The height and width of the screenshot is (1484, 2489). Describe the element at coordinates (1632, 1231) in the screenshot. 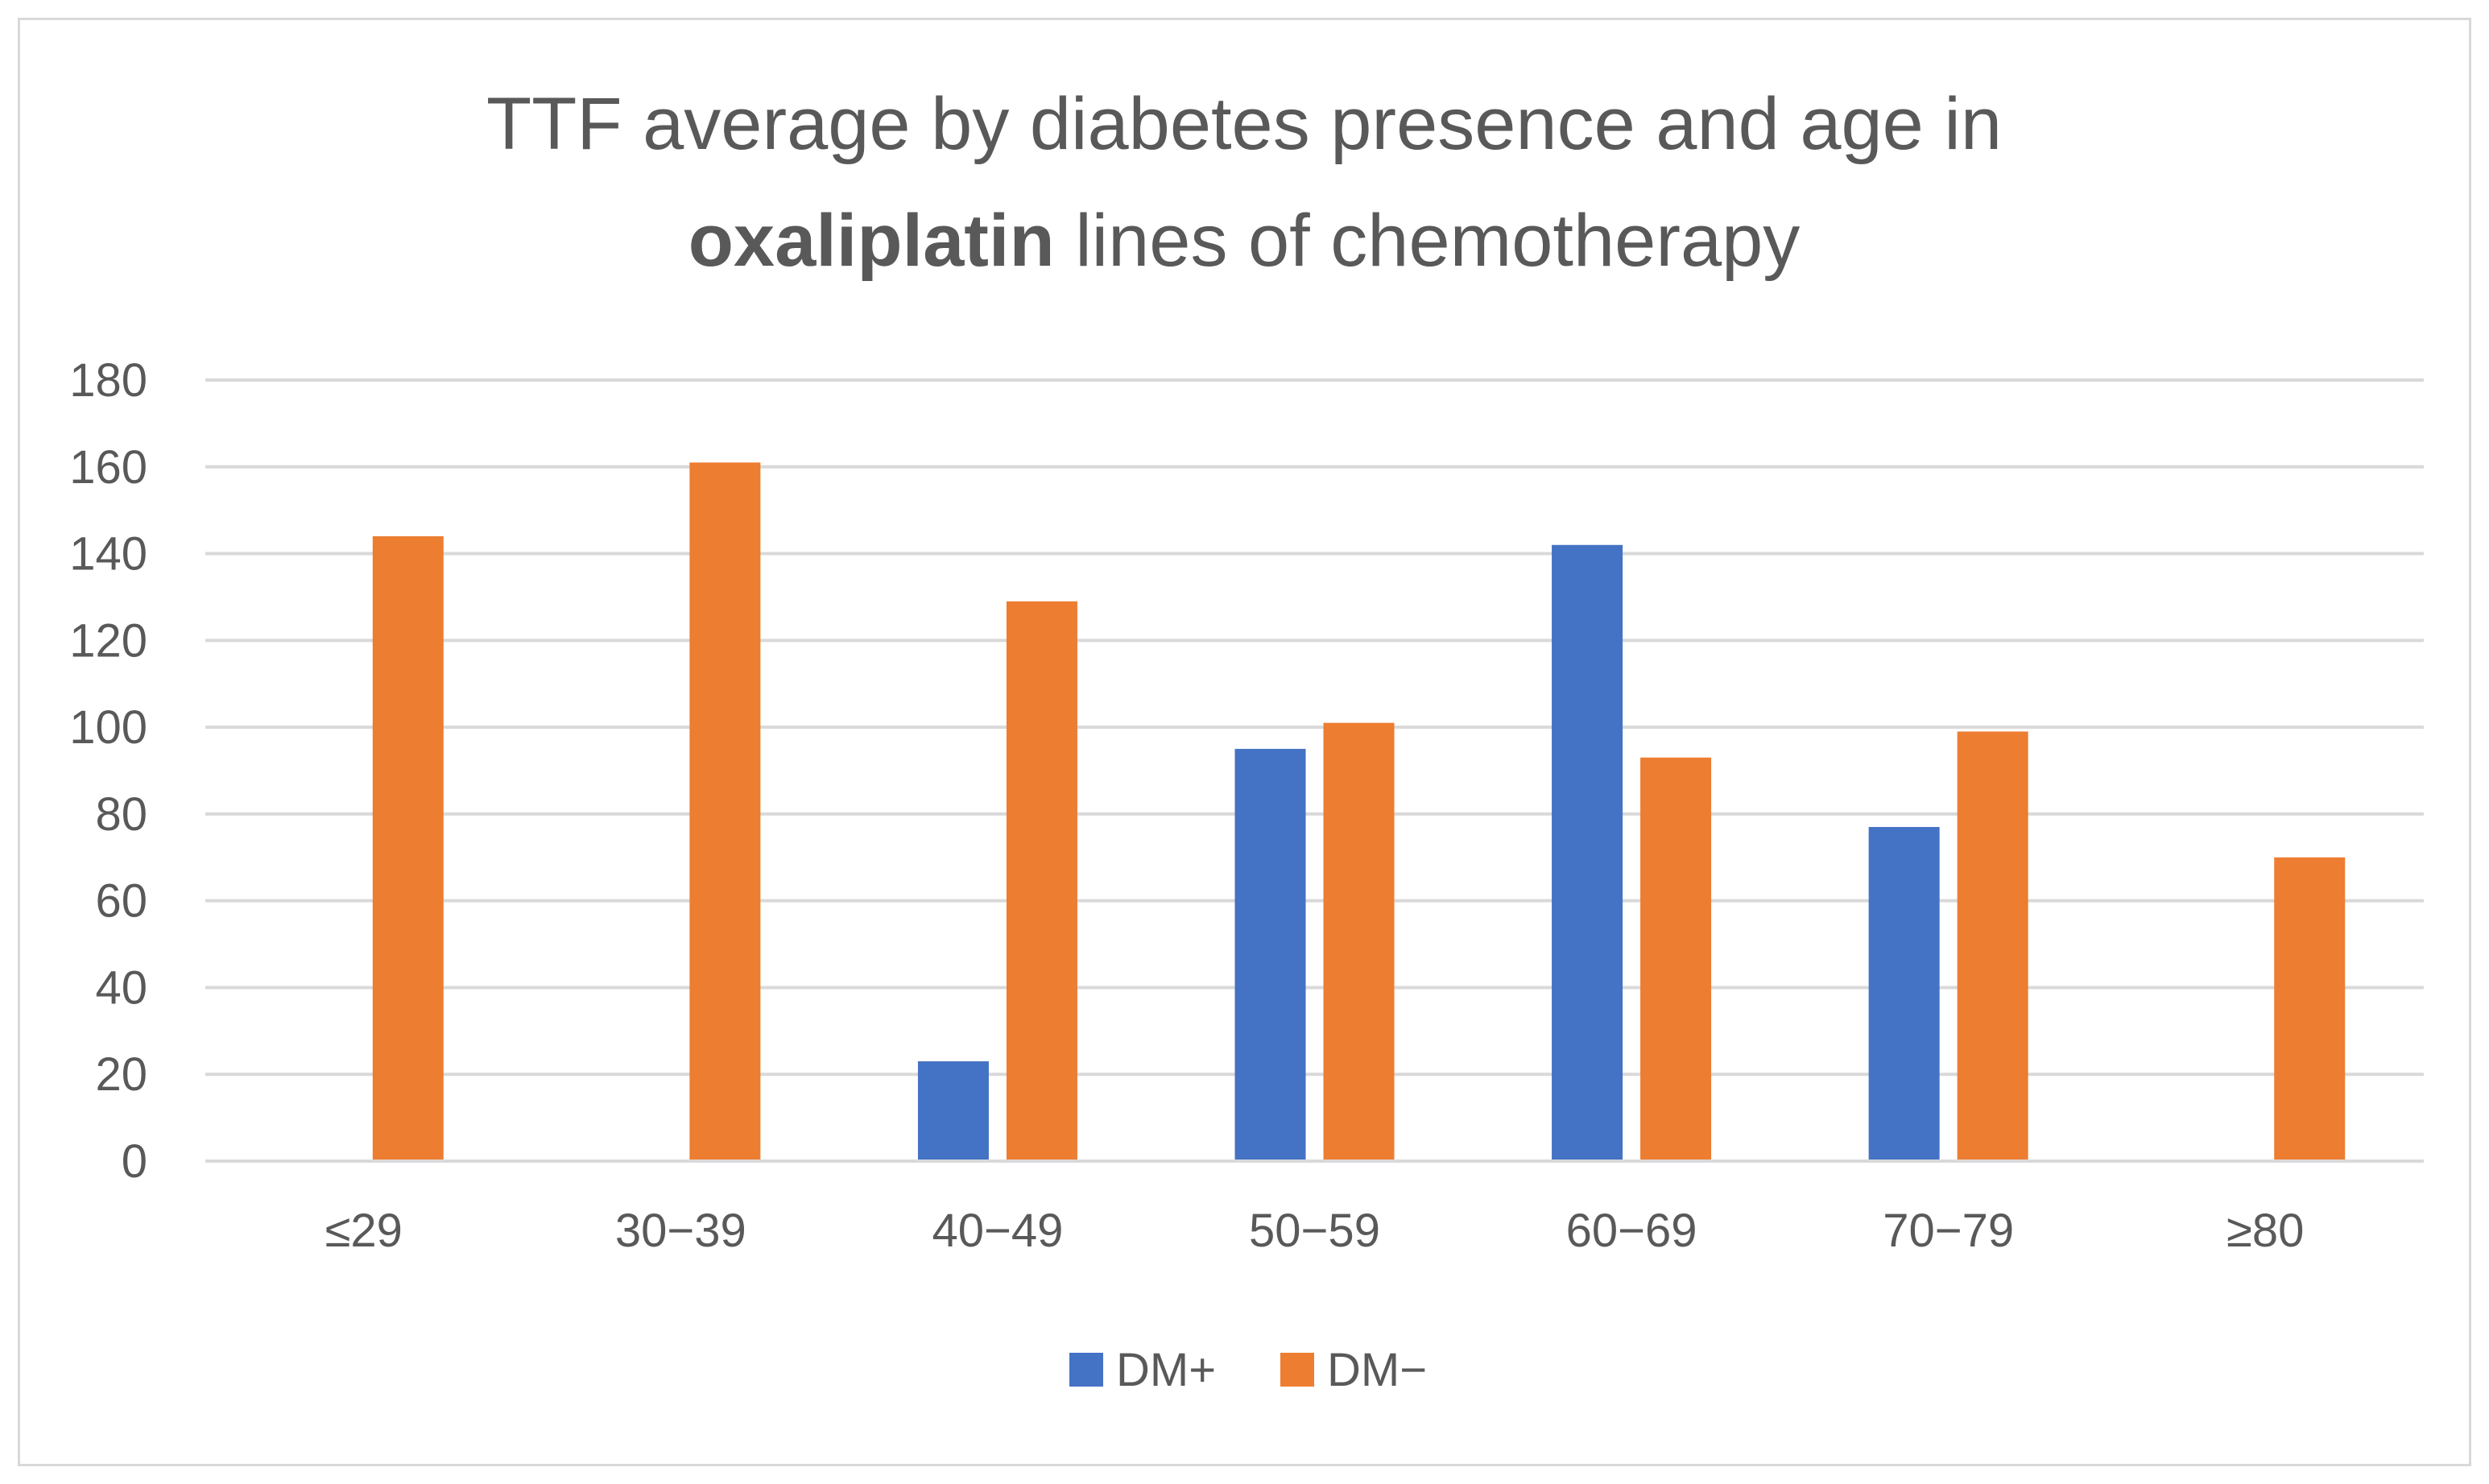

I see `x-tick-label: 60−69` at that location.